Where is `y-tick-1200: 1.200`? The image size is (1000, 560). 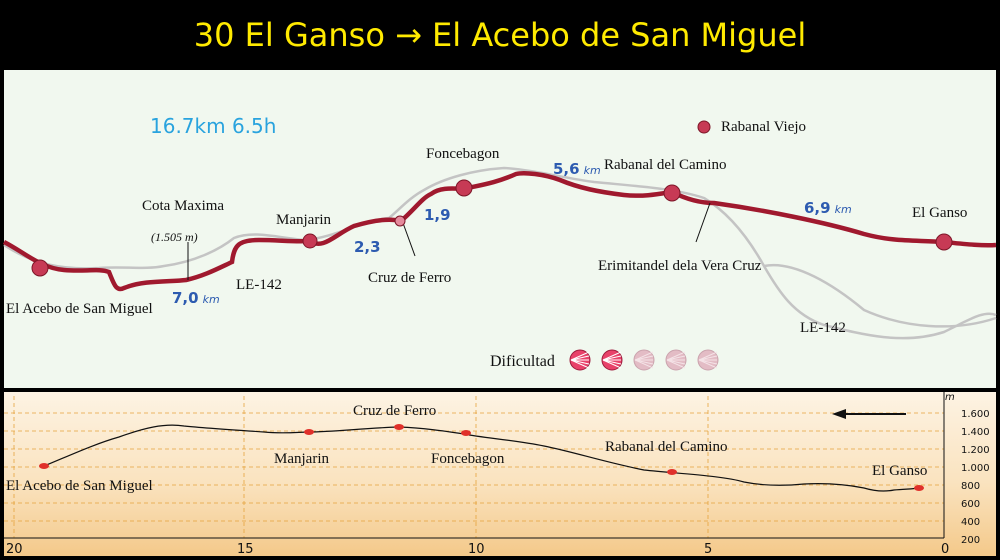
y-tick-1200: 1.200 is located at coordinates (975, 450).